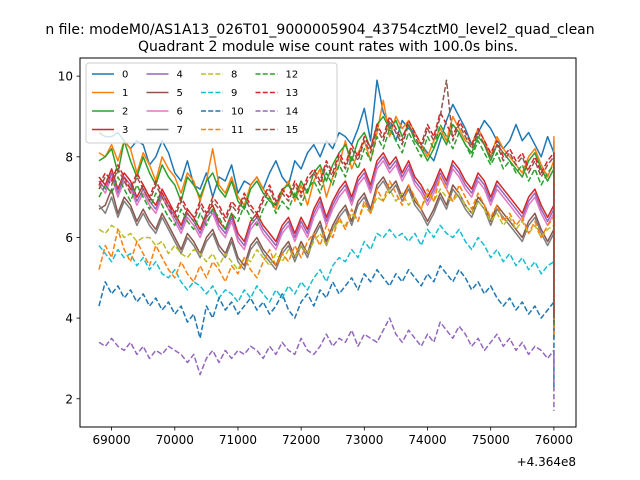 This screenshot has width=640, height=480. Describe the element at coordinates (111, 440) in the screenshot. I see `x-tick-label: 69000` at that location.